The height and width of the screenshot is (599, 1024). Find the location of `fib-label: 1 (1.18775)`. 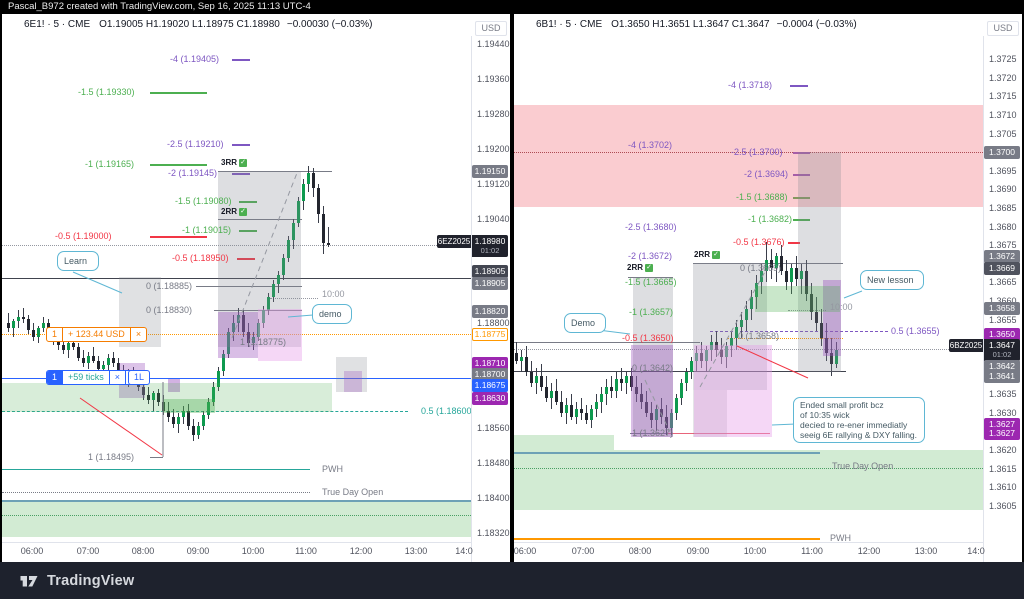

fib-label: 1 (1.18775) is located at coordinates (263, 342).